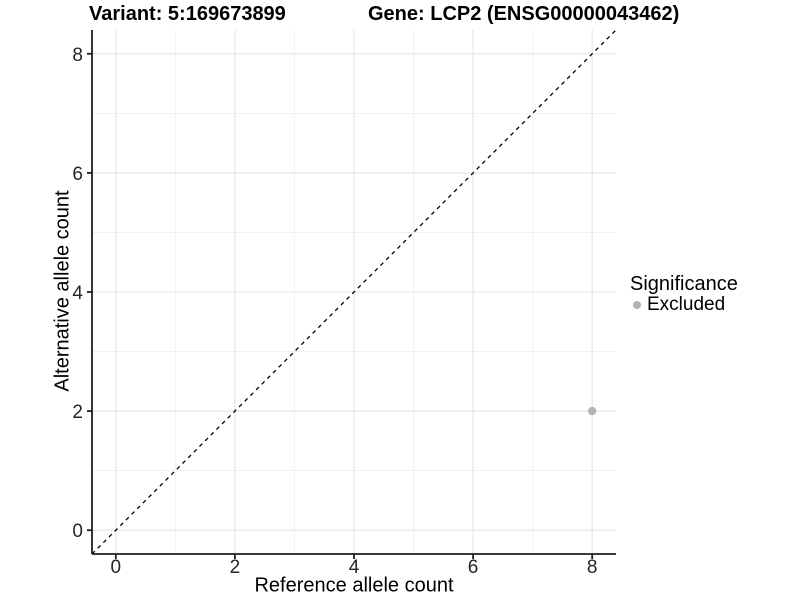  What do you see at coordinates (235, 567) in the screenshot?
I see `x-tick-label: 2` at bounding box center [235, 567].